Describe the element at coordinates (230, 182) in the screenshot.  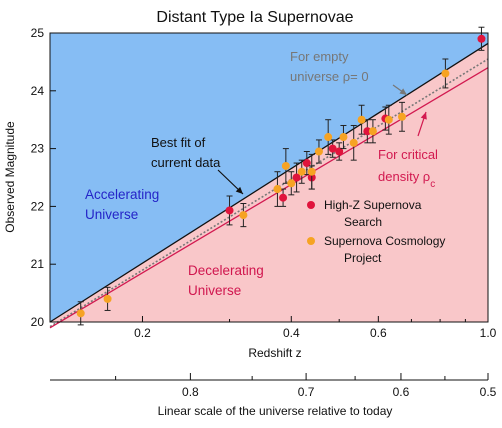
I see `best-fit-arrow` at that location.